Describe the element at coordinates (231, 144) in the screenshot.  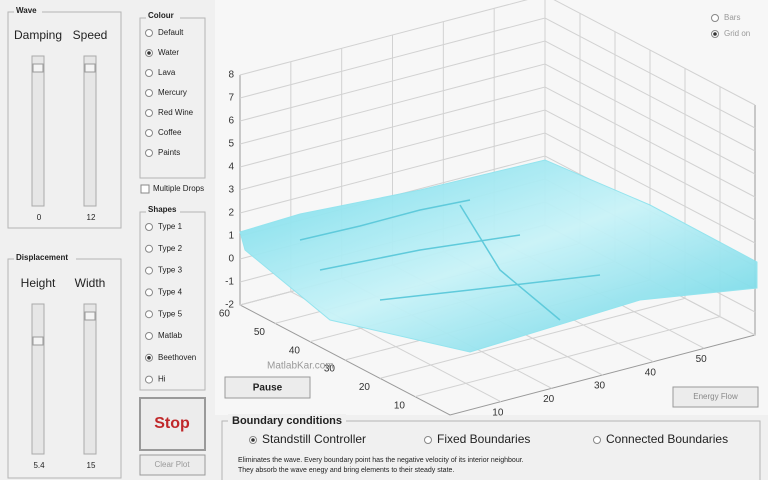
I see `z-tick-label: 5` at that location.